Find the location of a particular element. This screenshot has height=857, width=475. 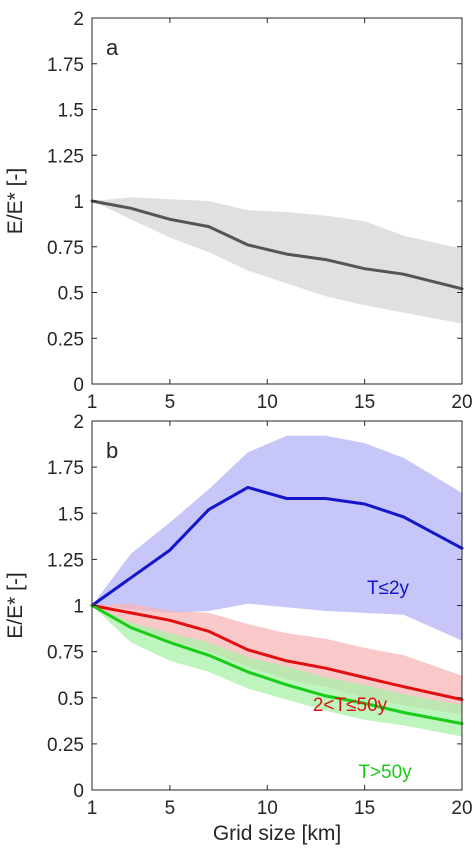

band-main is located at coordinates (277, 260).